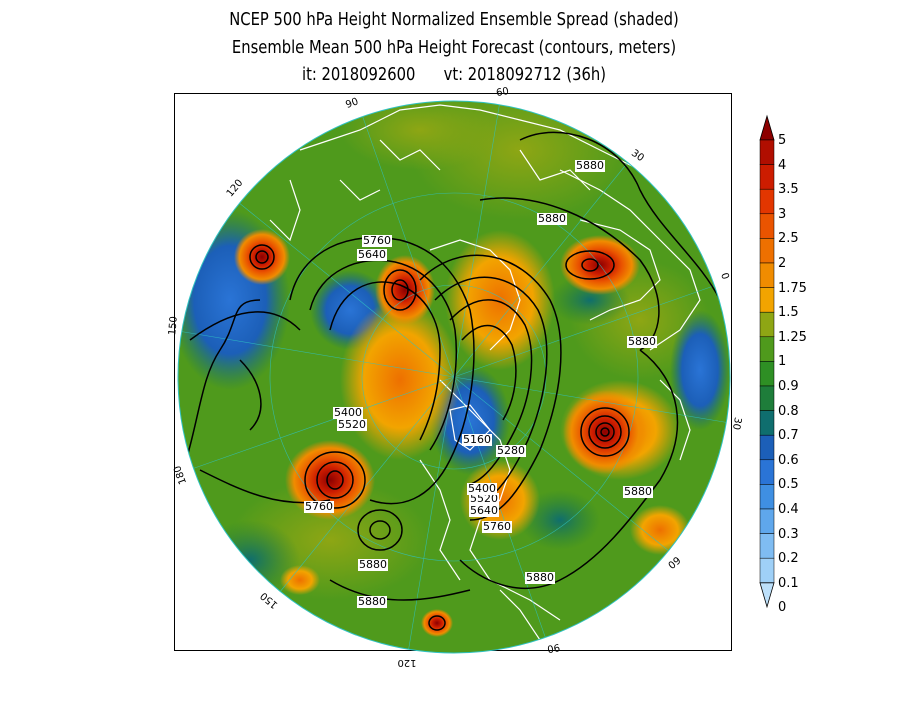  What do you see at coordinates (173, 326) in the screenshot?
I see `meridian-label: 150` at bounding box center [173, 326].